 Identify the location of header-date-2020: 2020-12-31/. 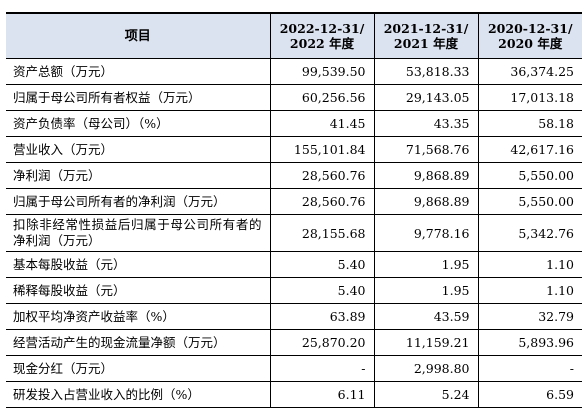
(530, 28).